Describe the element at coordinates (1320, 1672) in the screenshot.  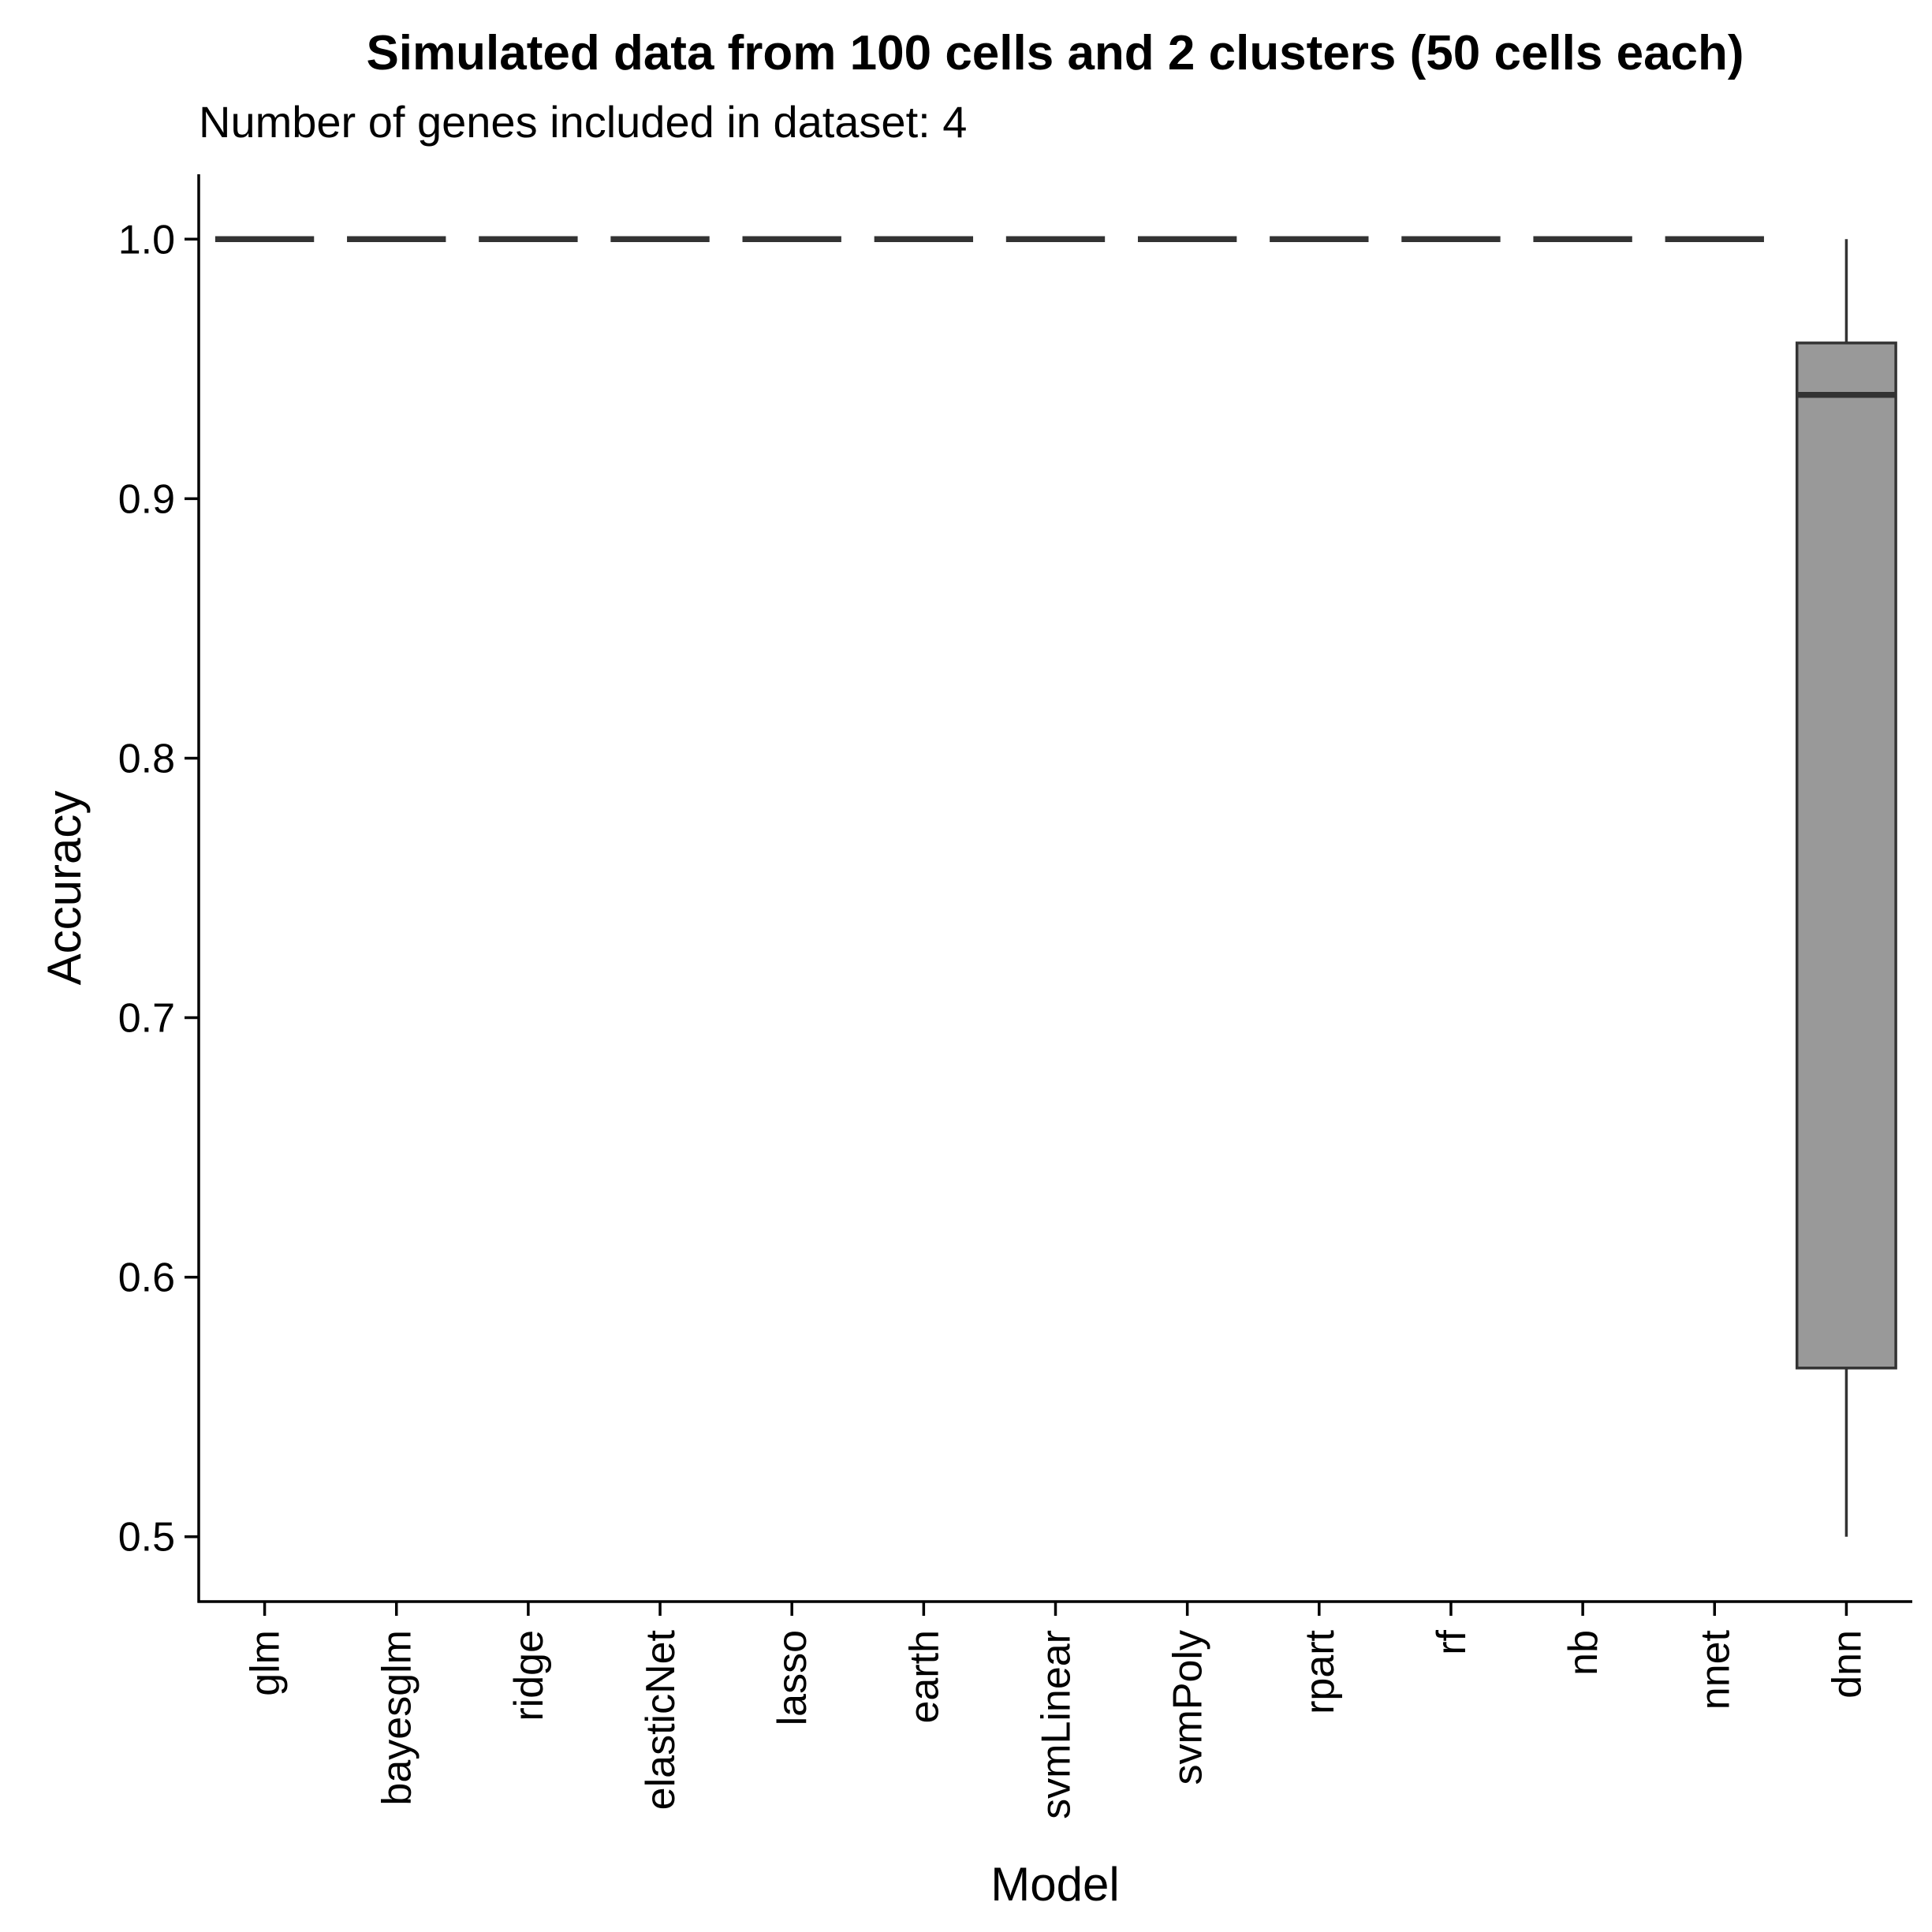
I see `x-tick-label-rpart: rpart` at that location.